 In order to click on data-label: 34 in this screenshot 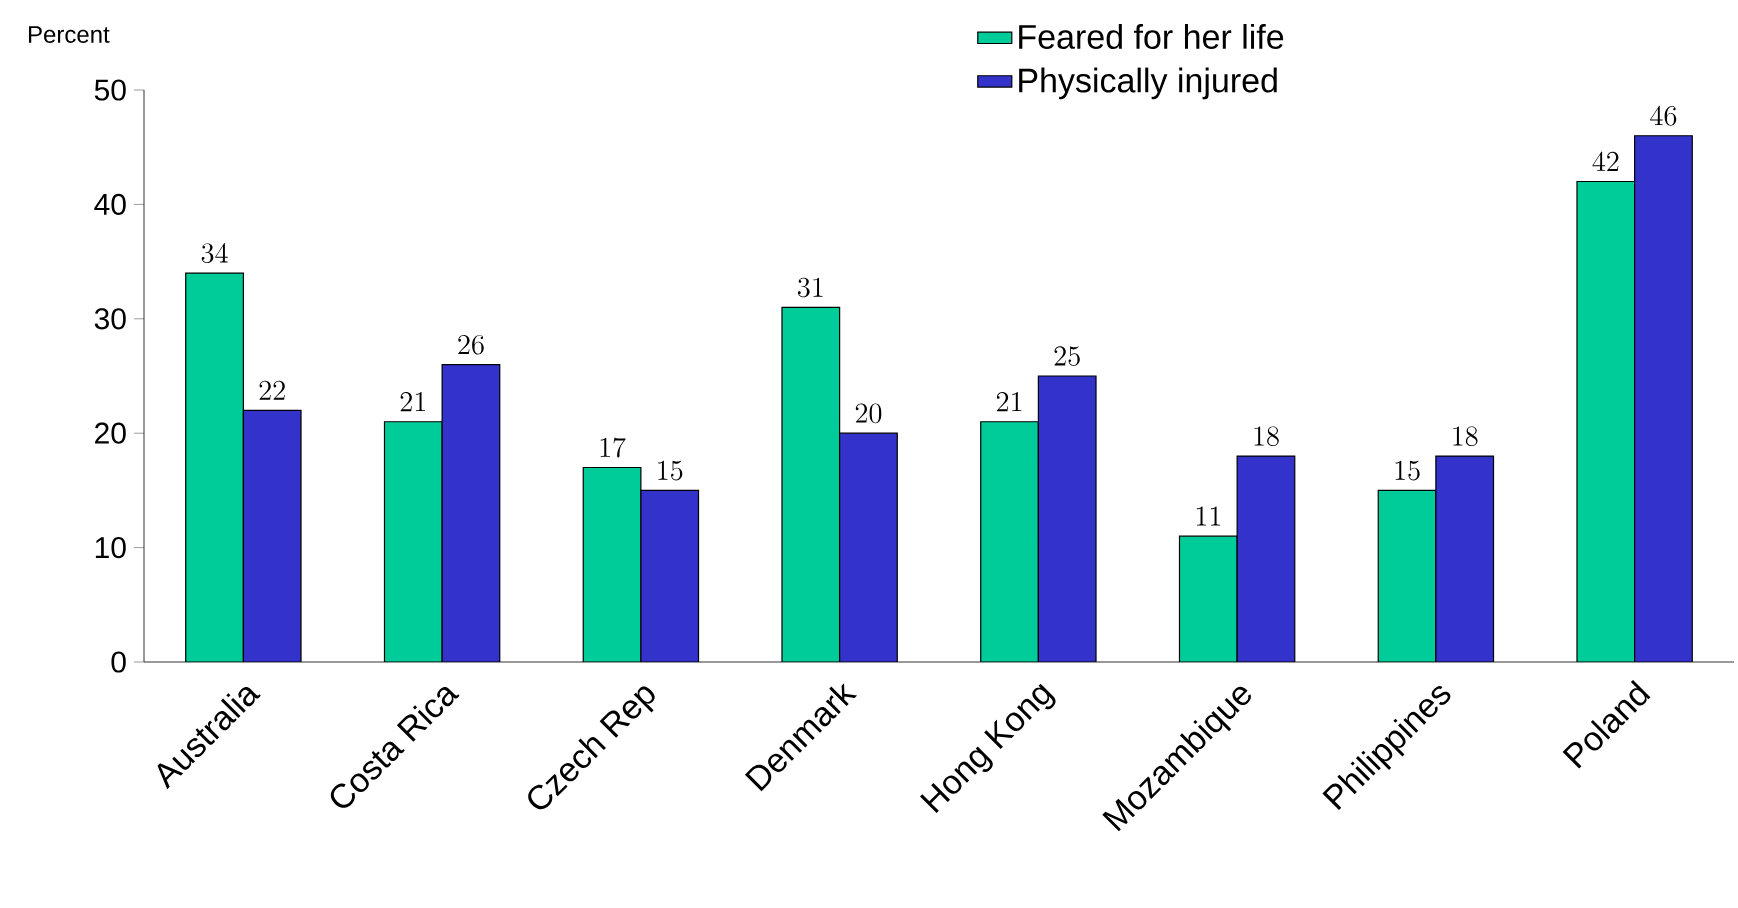, I will do `click(214, 253)`.